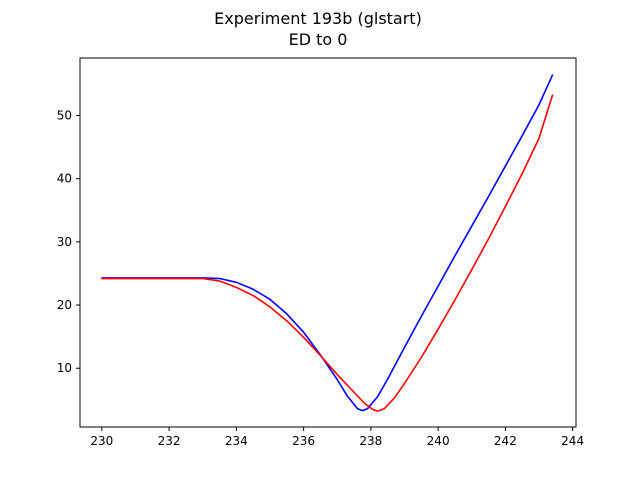 The width and height of the screenshot is (640, 480). What do you see at coordinates (438, 441) in the screenshot?
I see `x-tick-label: 240` at bounding box center [438, 441].